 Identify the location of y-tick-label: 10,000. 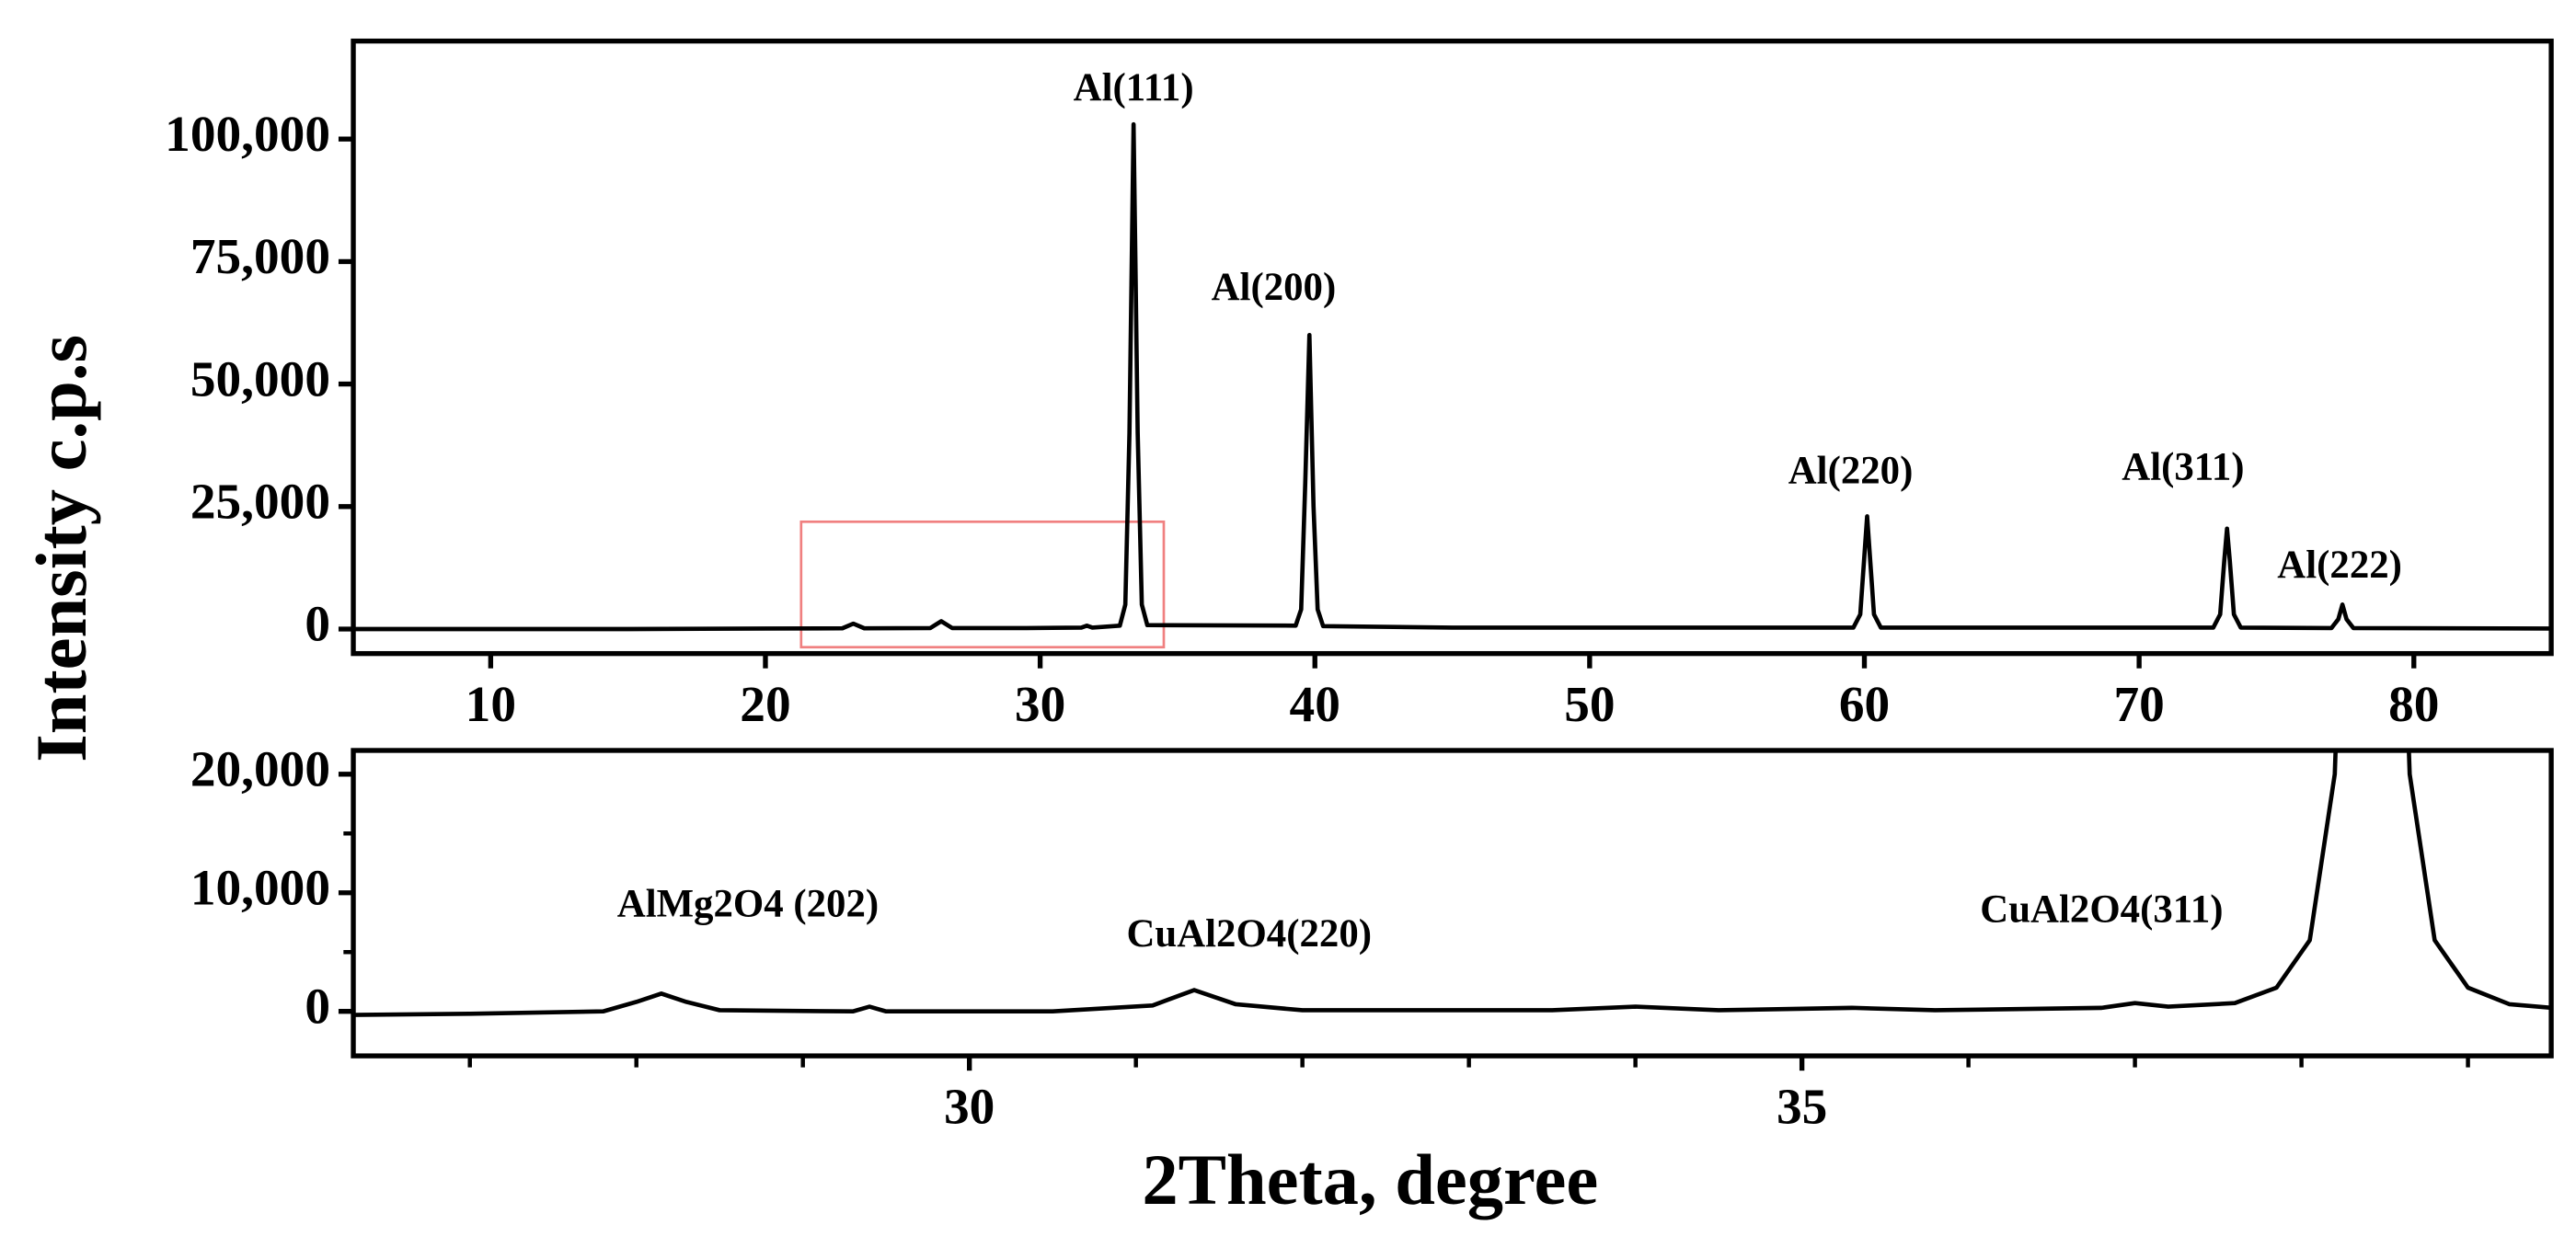
(260, 887).